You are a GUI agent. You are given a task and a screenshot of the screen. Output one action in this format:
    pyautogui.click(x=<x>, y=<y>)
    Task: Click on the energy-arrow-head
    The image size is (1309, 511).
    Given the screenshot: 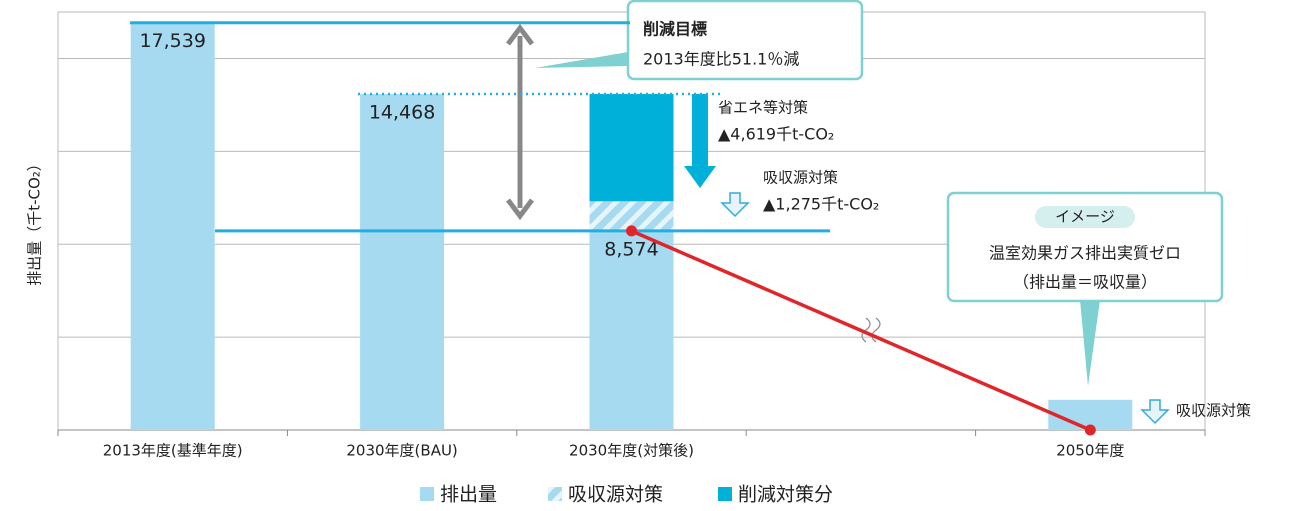 What is the action you would take?
    pyautogui.click(x=700, y=177)
    